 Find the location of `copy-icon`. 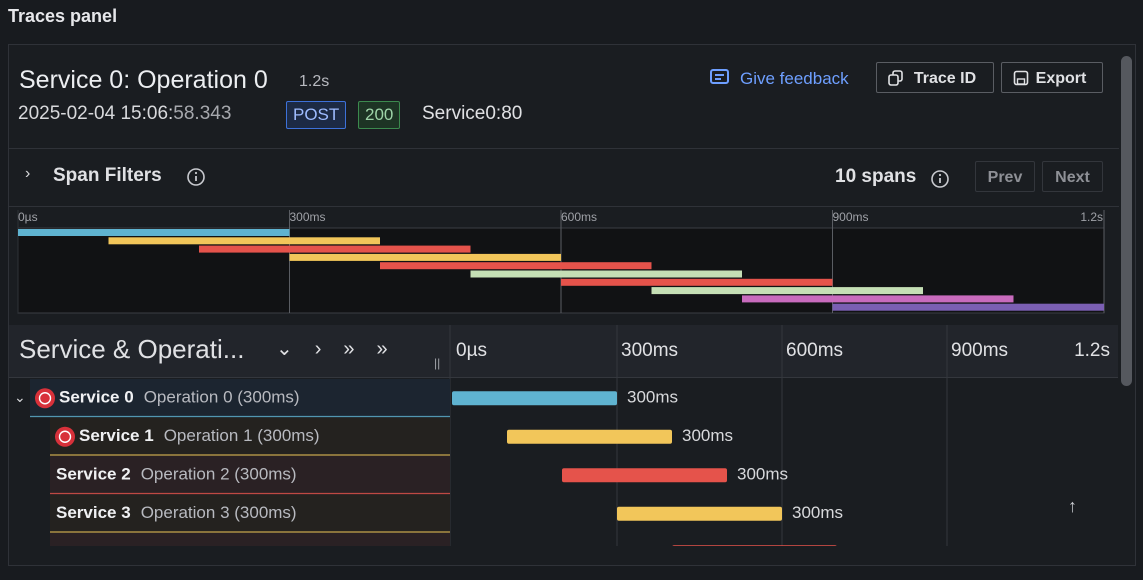

copy-icon is located at coordinates (895, 78).